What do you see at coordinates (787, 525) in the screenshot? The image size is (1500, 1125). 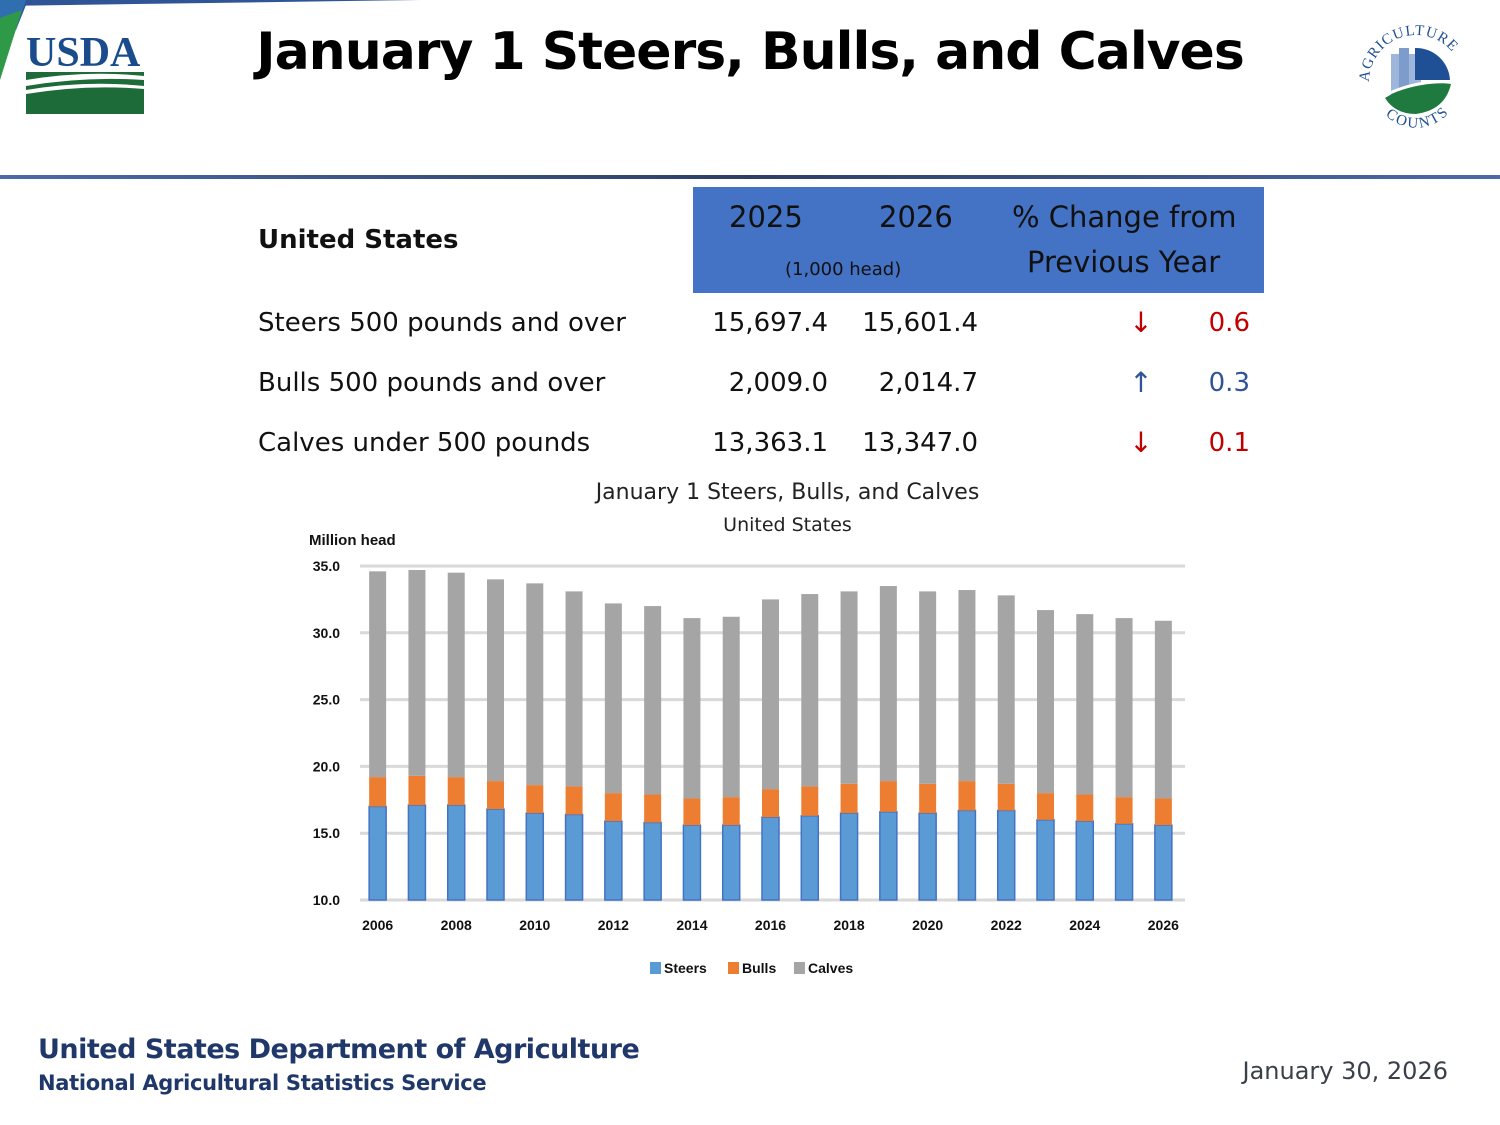 I see `chart-subtitle: United States` at bounding box center [787, 525].